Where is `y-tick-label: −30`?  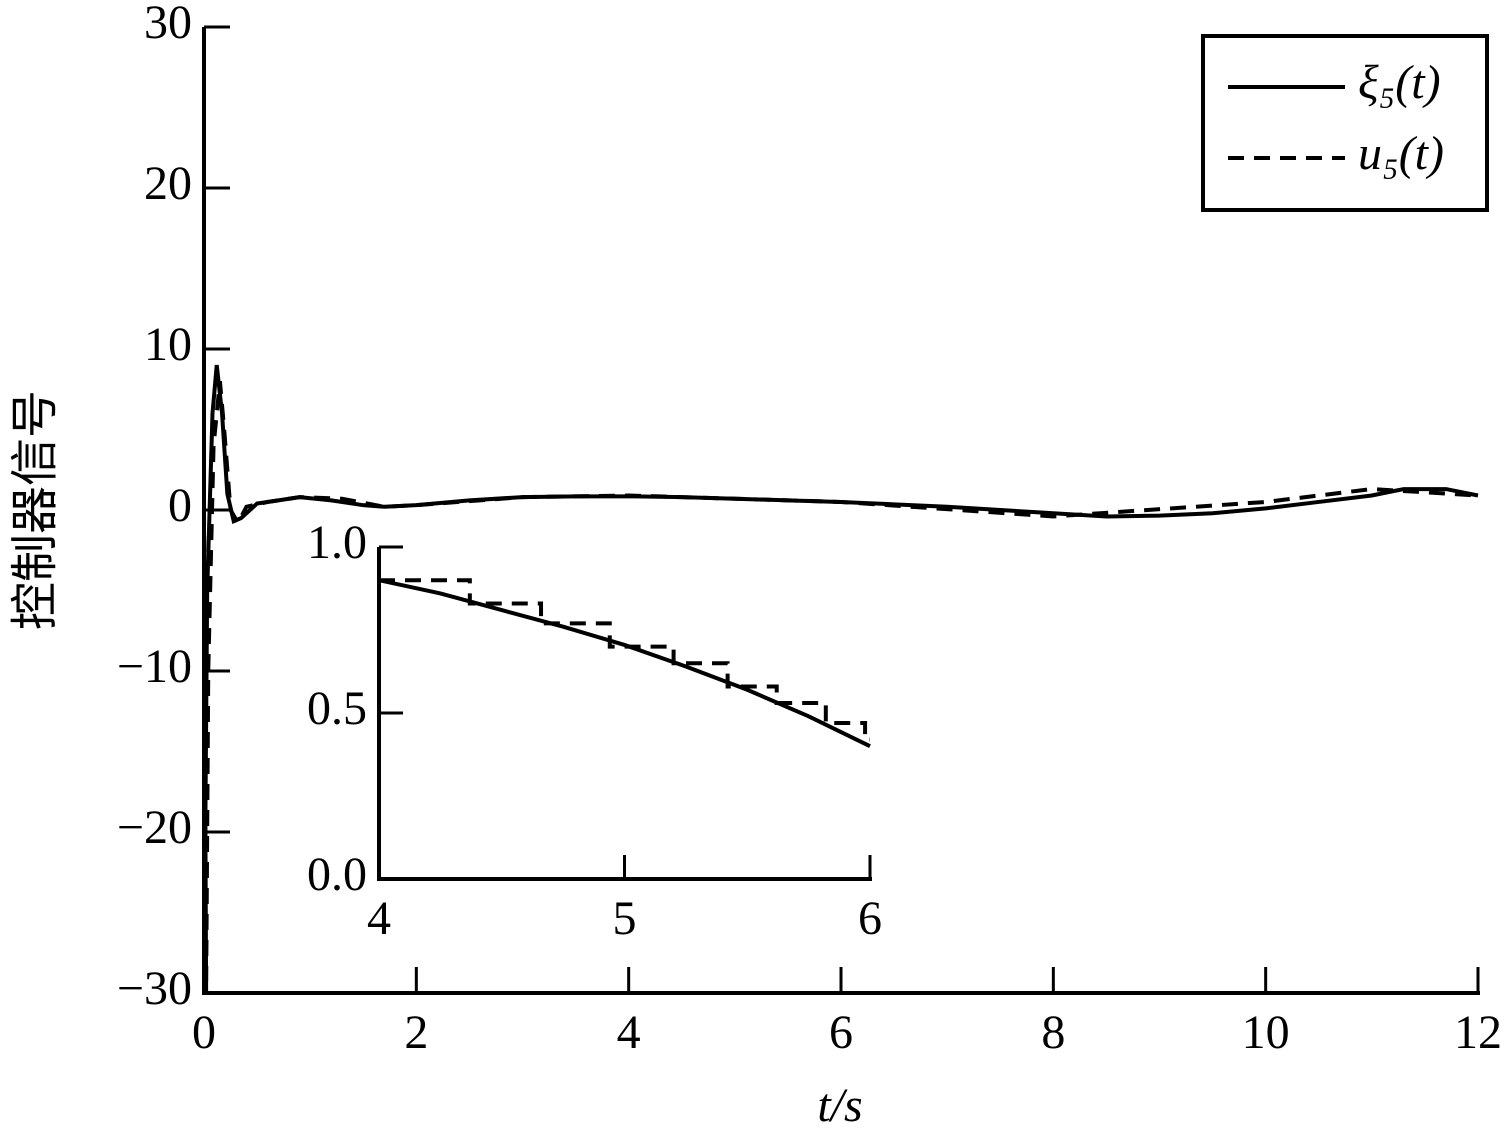
y-tick-label: −30 is located at coordinates (154, 988).